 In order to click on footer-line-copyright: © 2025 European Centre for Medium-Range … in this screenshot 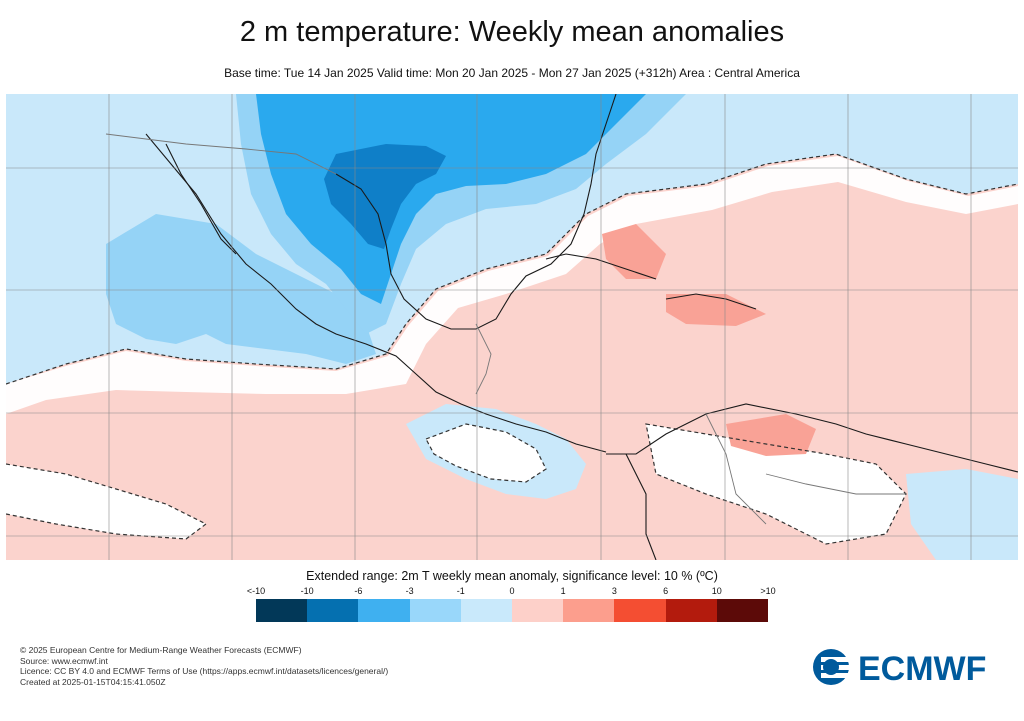, I will do `click(161, 650)`.